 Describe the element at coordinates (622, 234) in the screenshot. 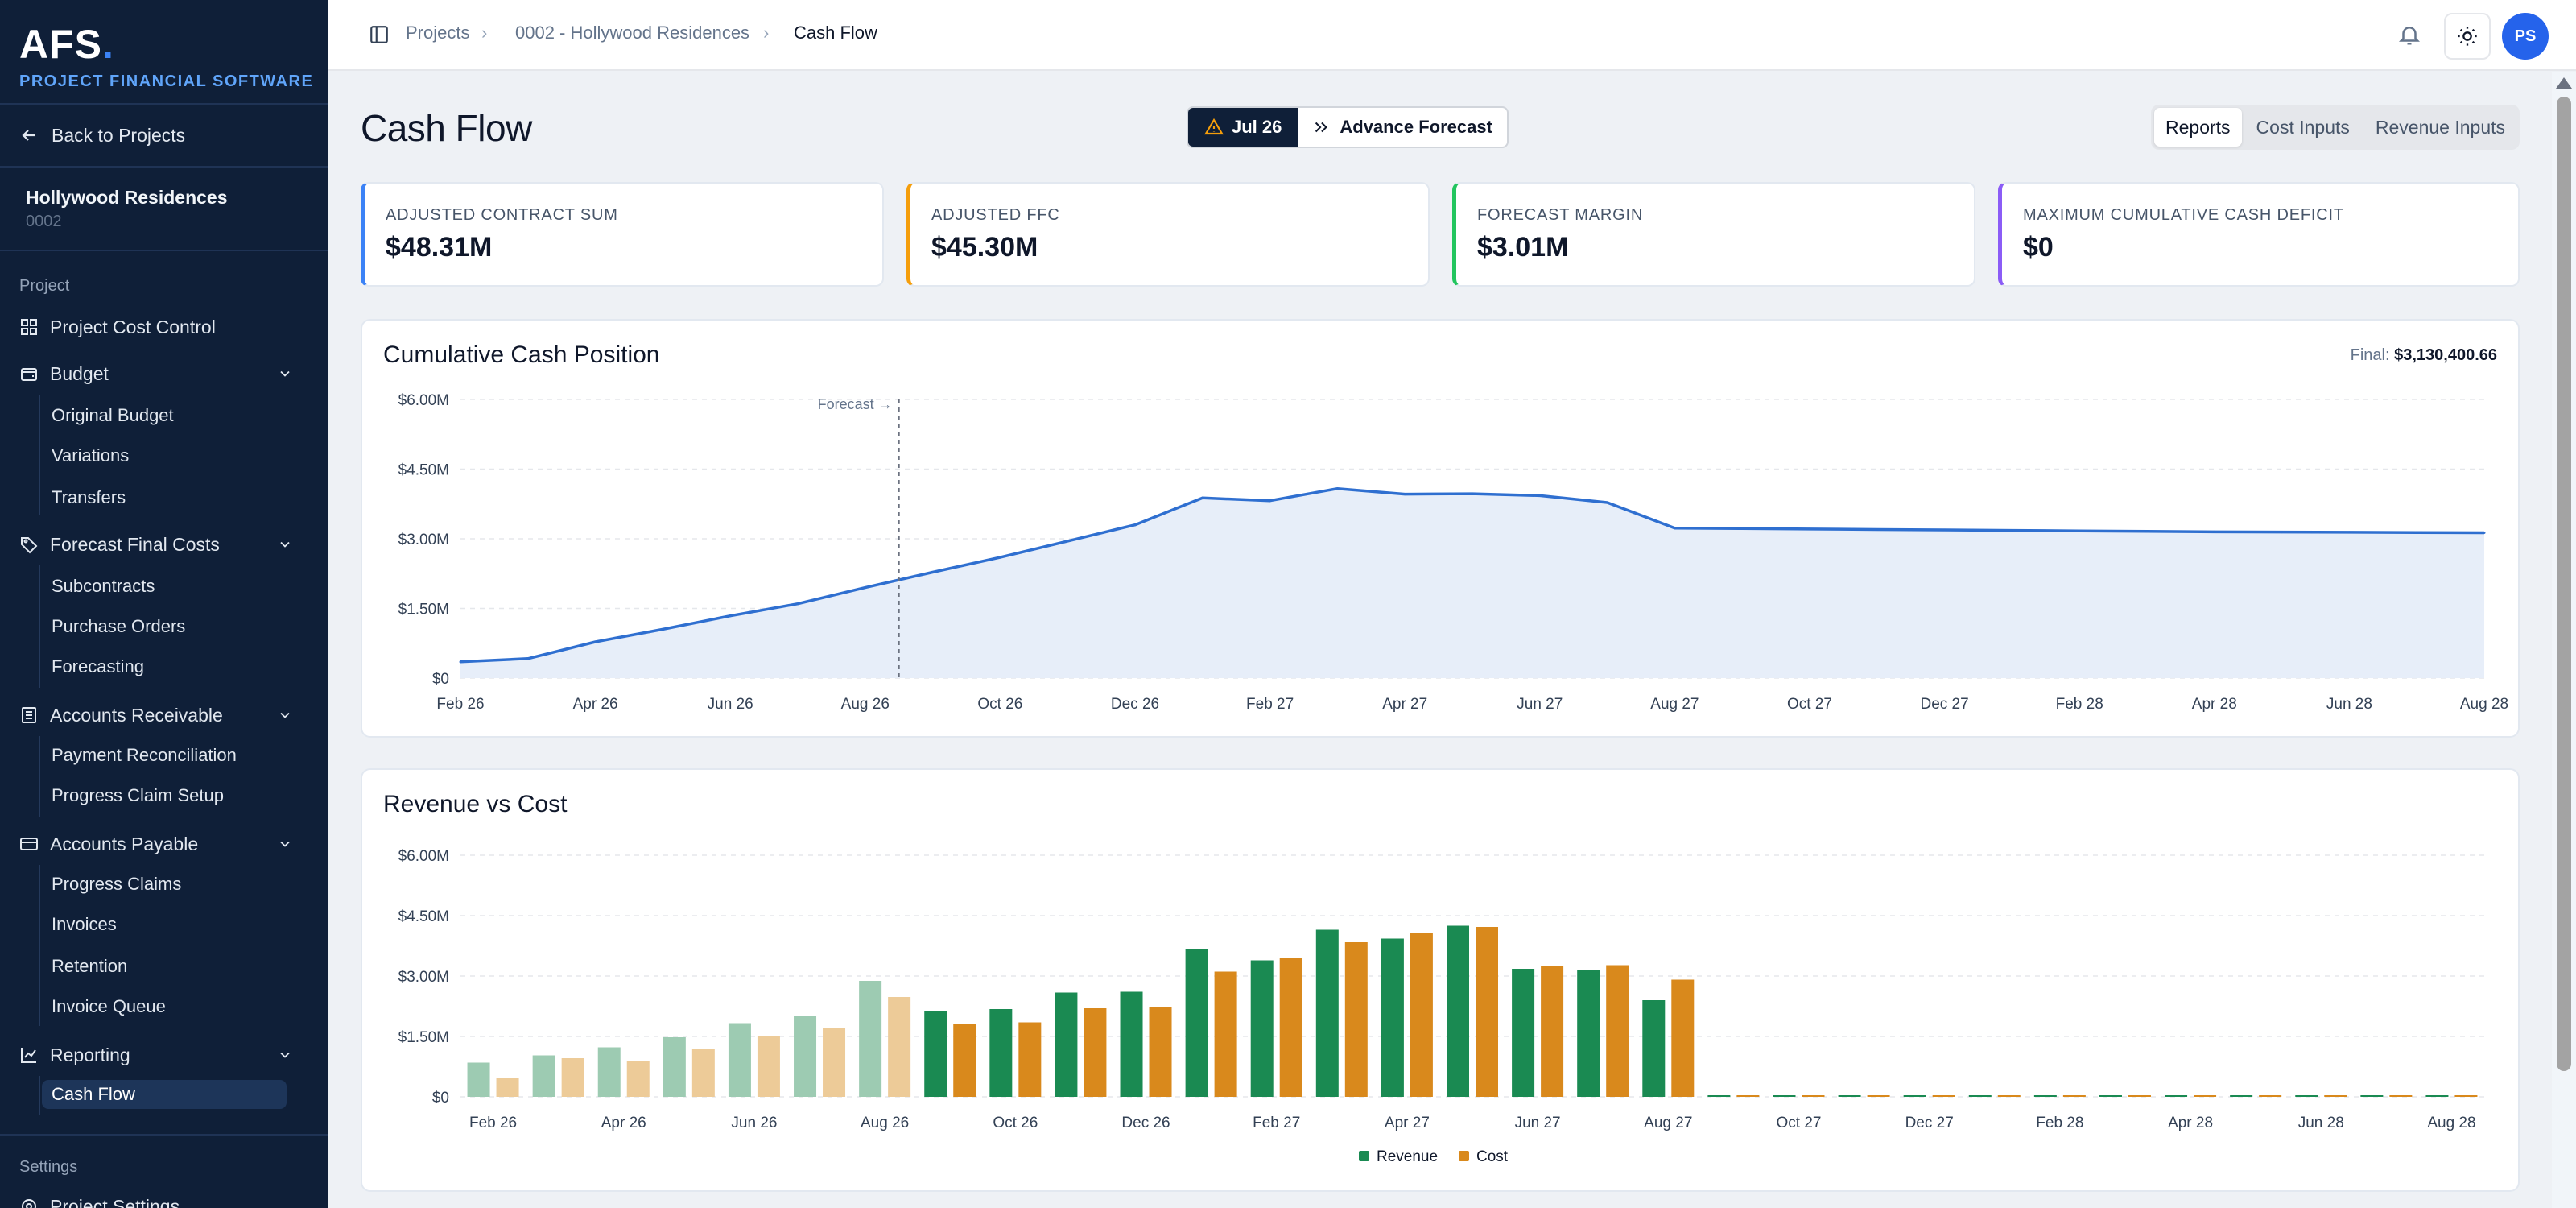

I see `kpi-adjusted-contract-sum: ADJUSTED CONTRACT SUM $48.31M` at that location.